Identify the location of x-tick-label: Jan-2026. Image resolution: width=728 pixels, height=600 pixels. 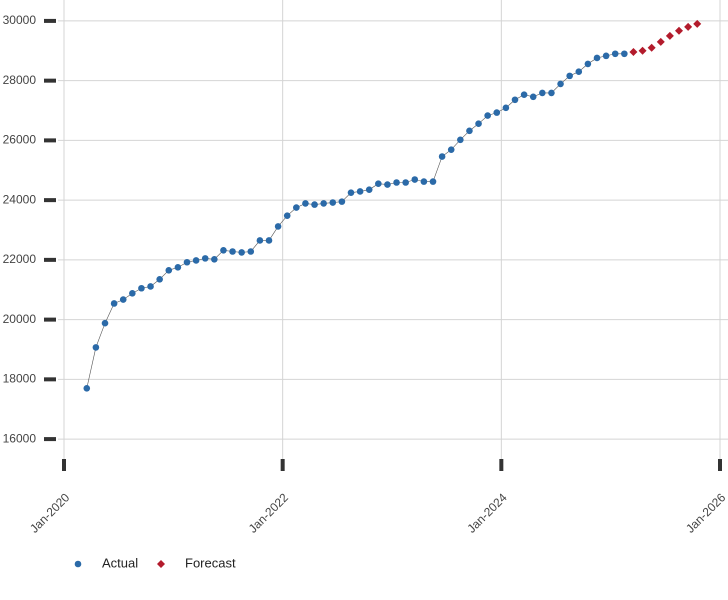
(705, 513).